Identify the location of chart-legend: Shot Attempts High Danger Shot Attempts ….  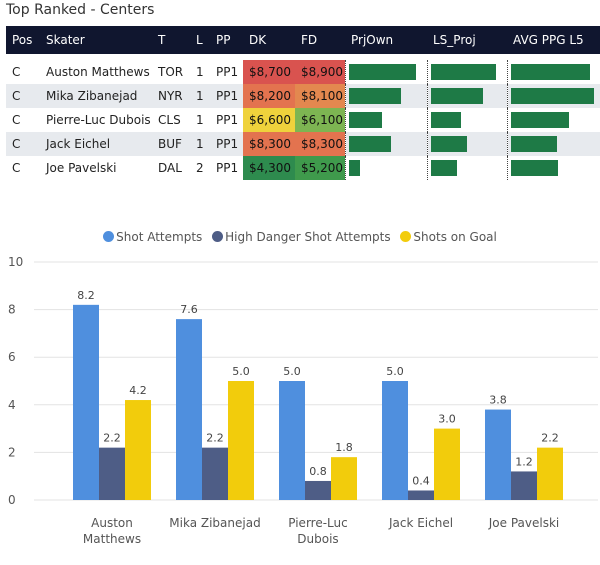
(300, 237).